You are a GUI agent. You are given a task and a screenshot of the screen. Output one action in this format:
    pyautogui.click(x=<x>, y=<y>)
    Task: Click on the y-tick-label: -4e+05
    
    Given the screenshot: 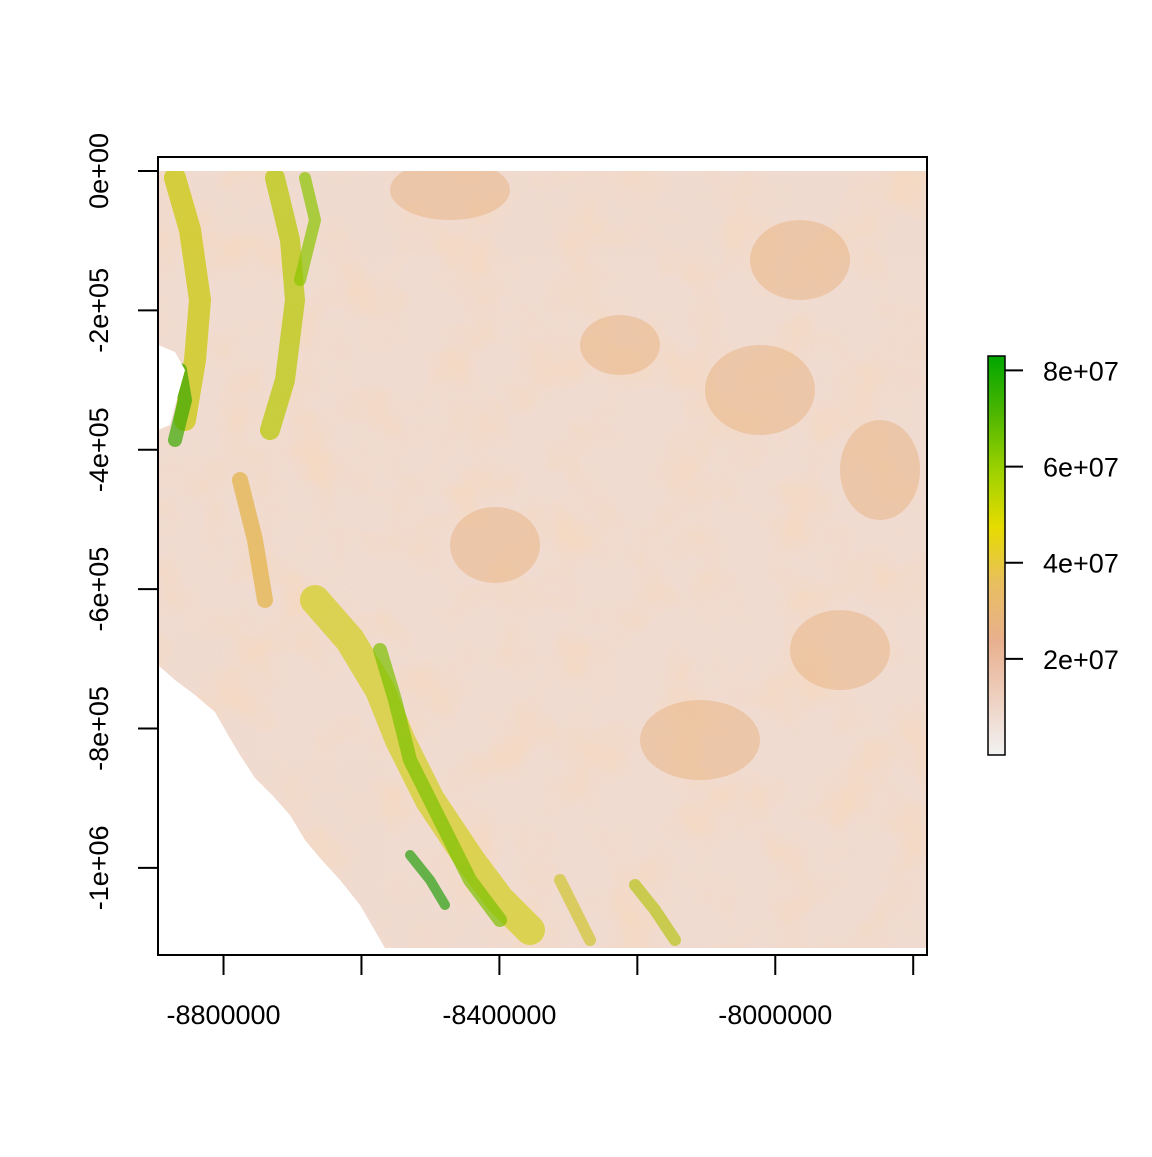 What is the action you would take?
    pyautogui.click(x=99, y=449)
    